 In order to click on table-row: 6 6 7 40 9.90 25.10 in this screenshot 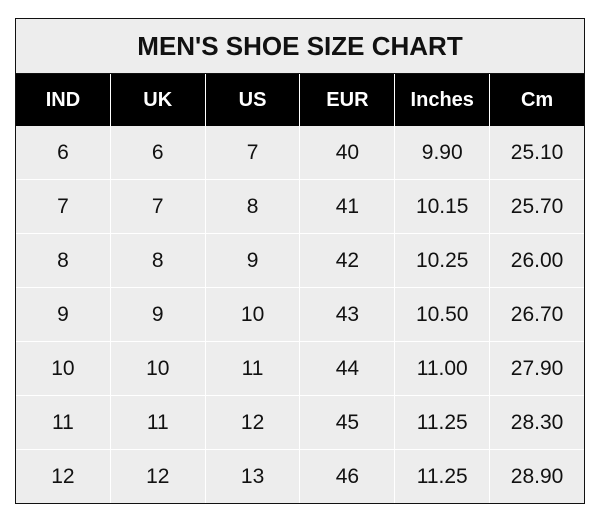, I will do `click(300, 153)`.